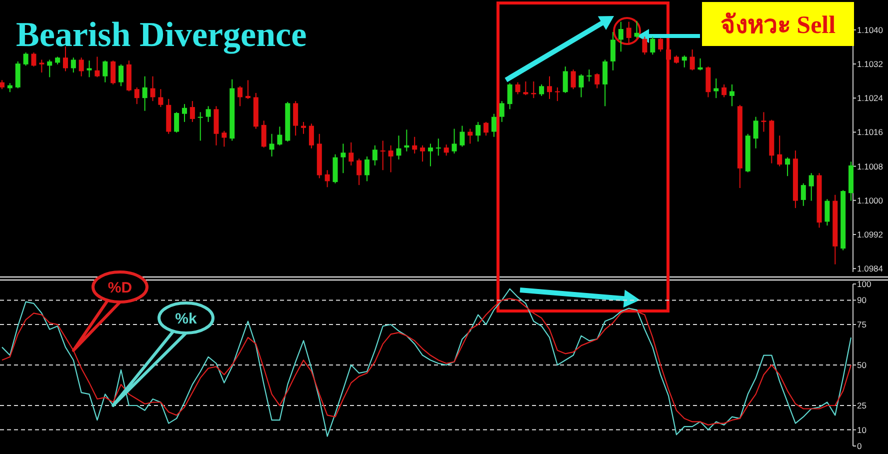 Image resolution: width=888 pixels, height=454 pixels. I want to click on y-tick-label: 90, so click(862, 300).